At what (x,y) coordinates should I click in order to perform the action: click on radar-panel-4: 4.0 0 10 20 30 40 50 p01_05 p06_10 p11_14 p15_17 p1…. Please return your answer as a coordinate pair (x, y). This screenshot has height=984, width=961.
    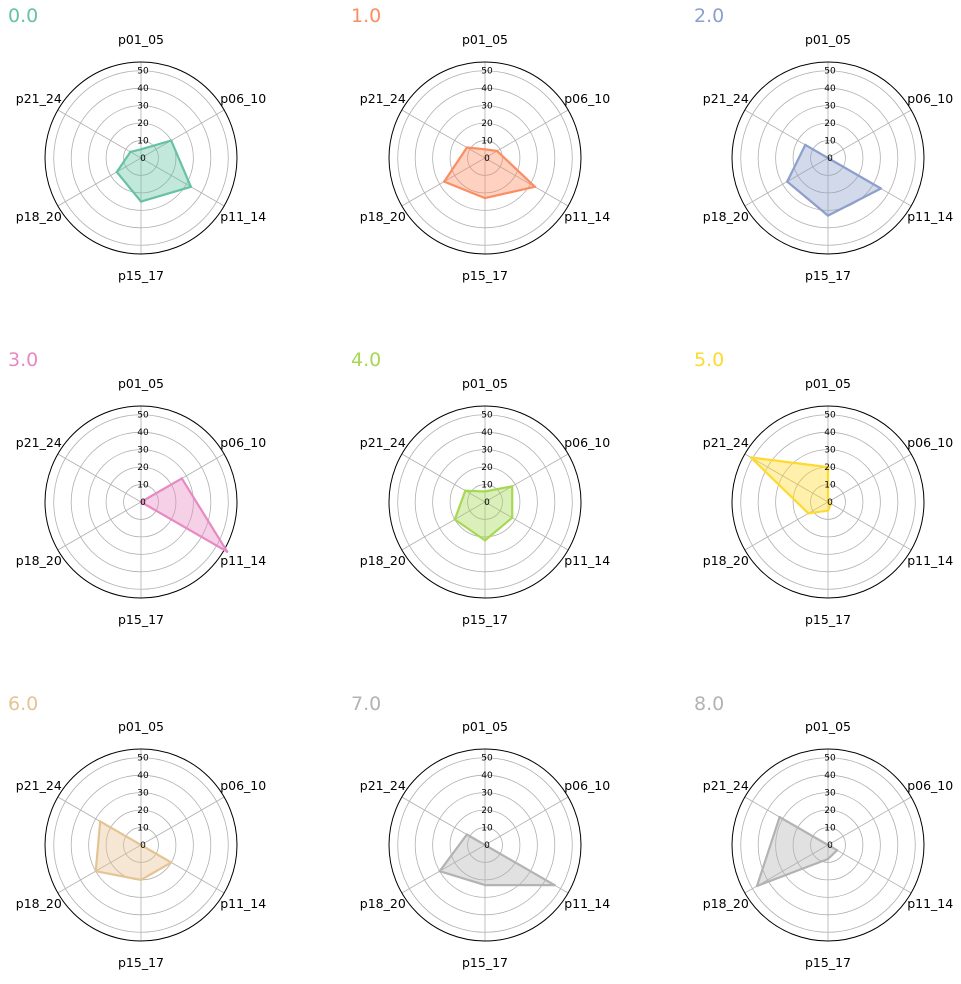
    Looking at the image, I should click on (480, 488).